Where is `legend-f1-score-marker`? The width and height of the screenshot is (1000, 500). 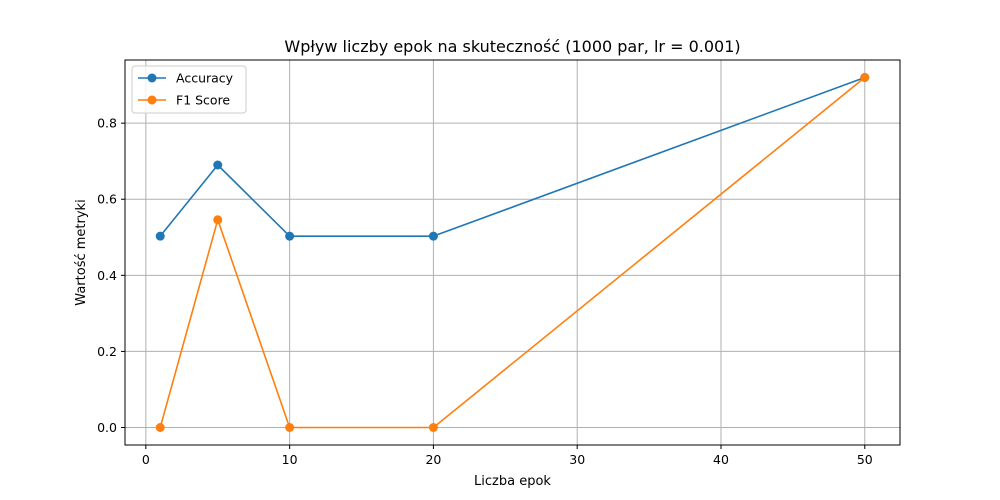 legend-f1-score-marker is located at coordinates (152, 100).